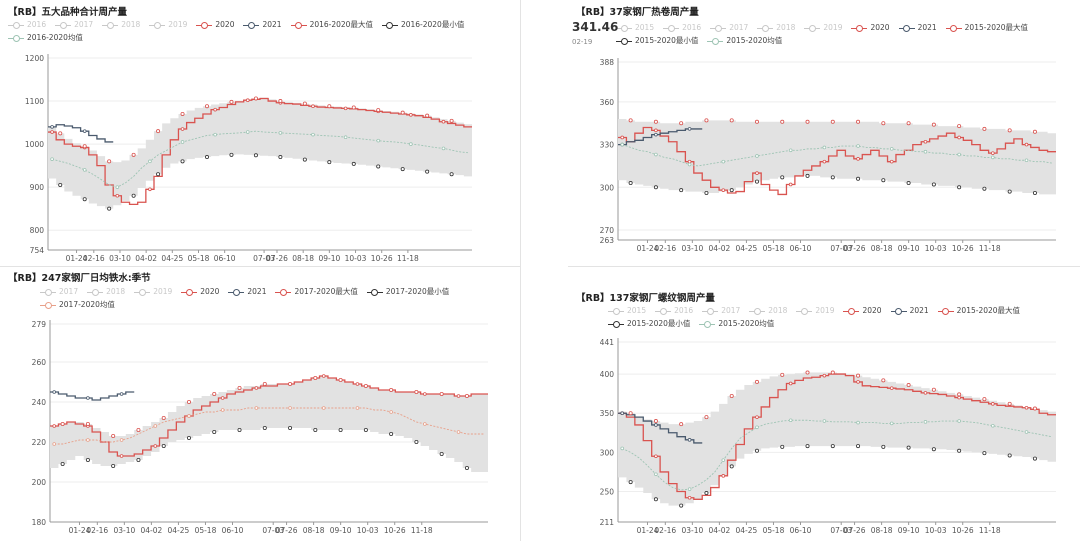  Describe the element at coordinates (259, 159) in the screenshot. I see `series-2016-2020均值` at that location.